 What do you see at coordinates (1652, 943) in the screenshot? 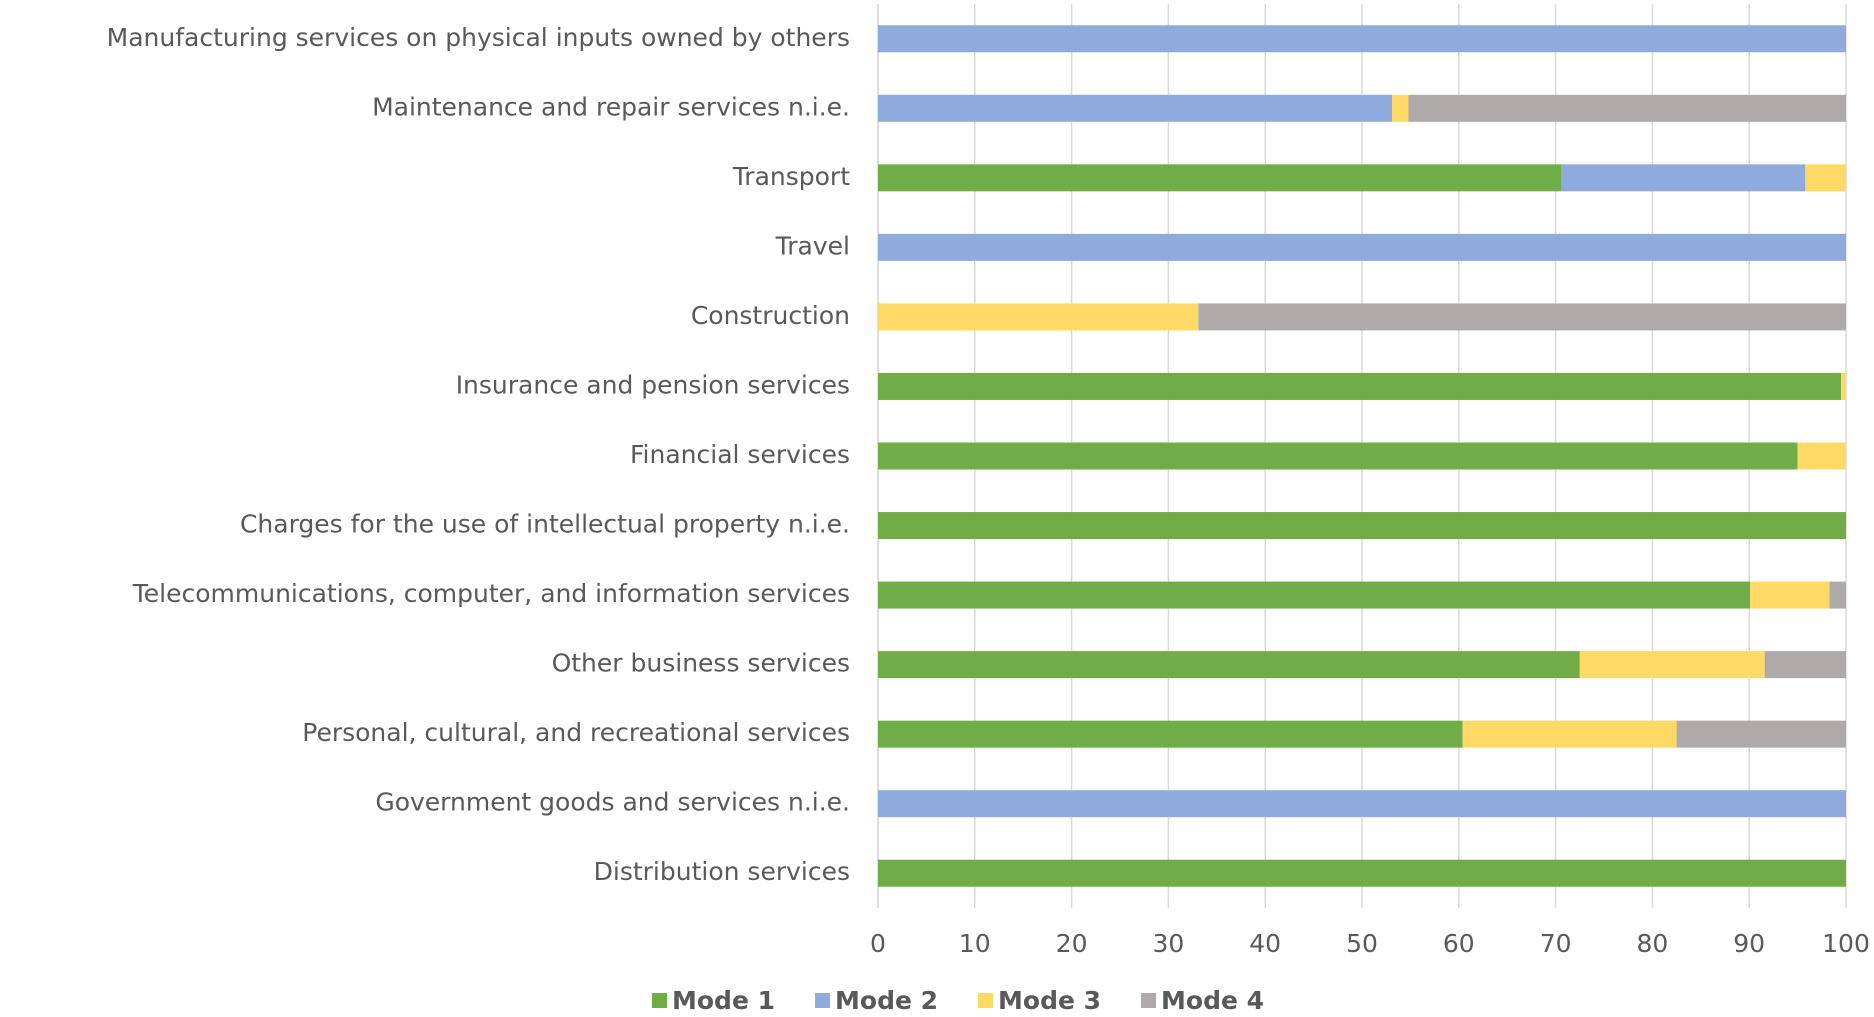
I see `x-tick-label: 80` at bounding box center [1652, 943].